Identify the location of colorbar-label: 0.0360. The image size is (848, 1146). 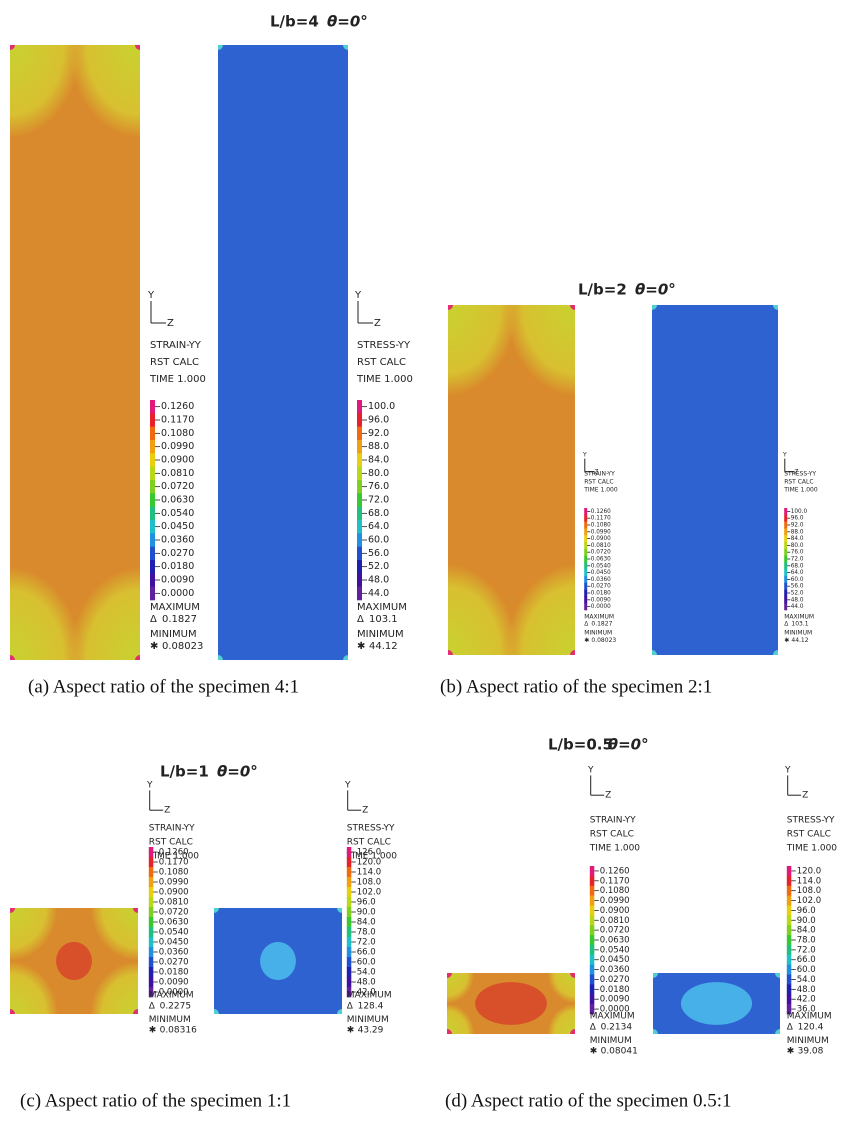
(601, 580).